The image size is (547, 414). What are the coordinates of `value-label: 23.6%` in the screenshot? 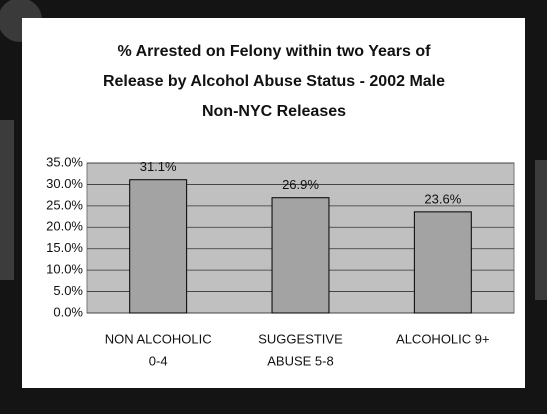 It's located at (442, 198).